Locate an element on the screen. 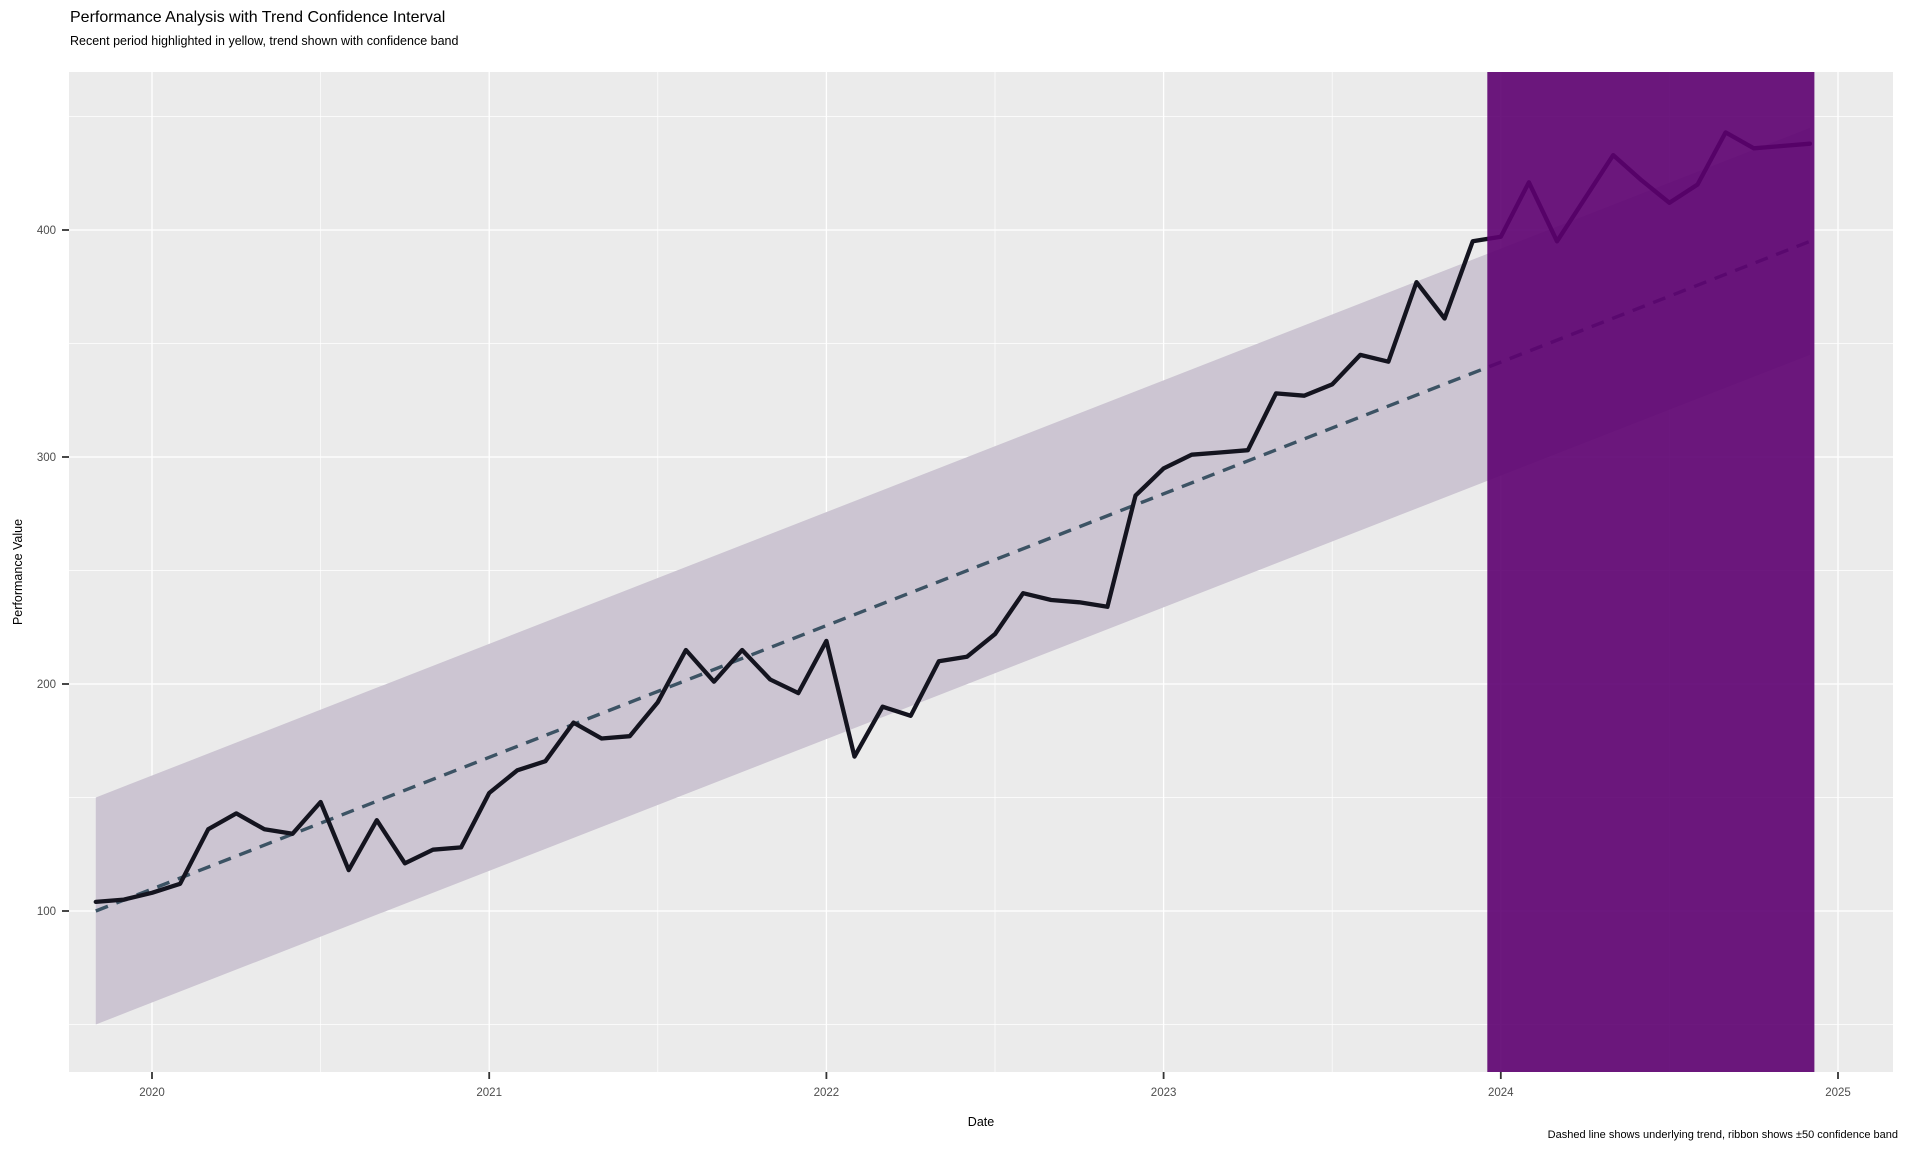 This screenshot has width=1920, height=1152. x-axis-title: Date is located at coordinates (981, 1122).